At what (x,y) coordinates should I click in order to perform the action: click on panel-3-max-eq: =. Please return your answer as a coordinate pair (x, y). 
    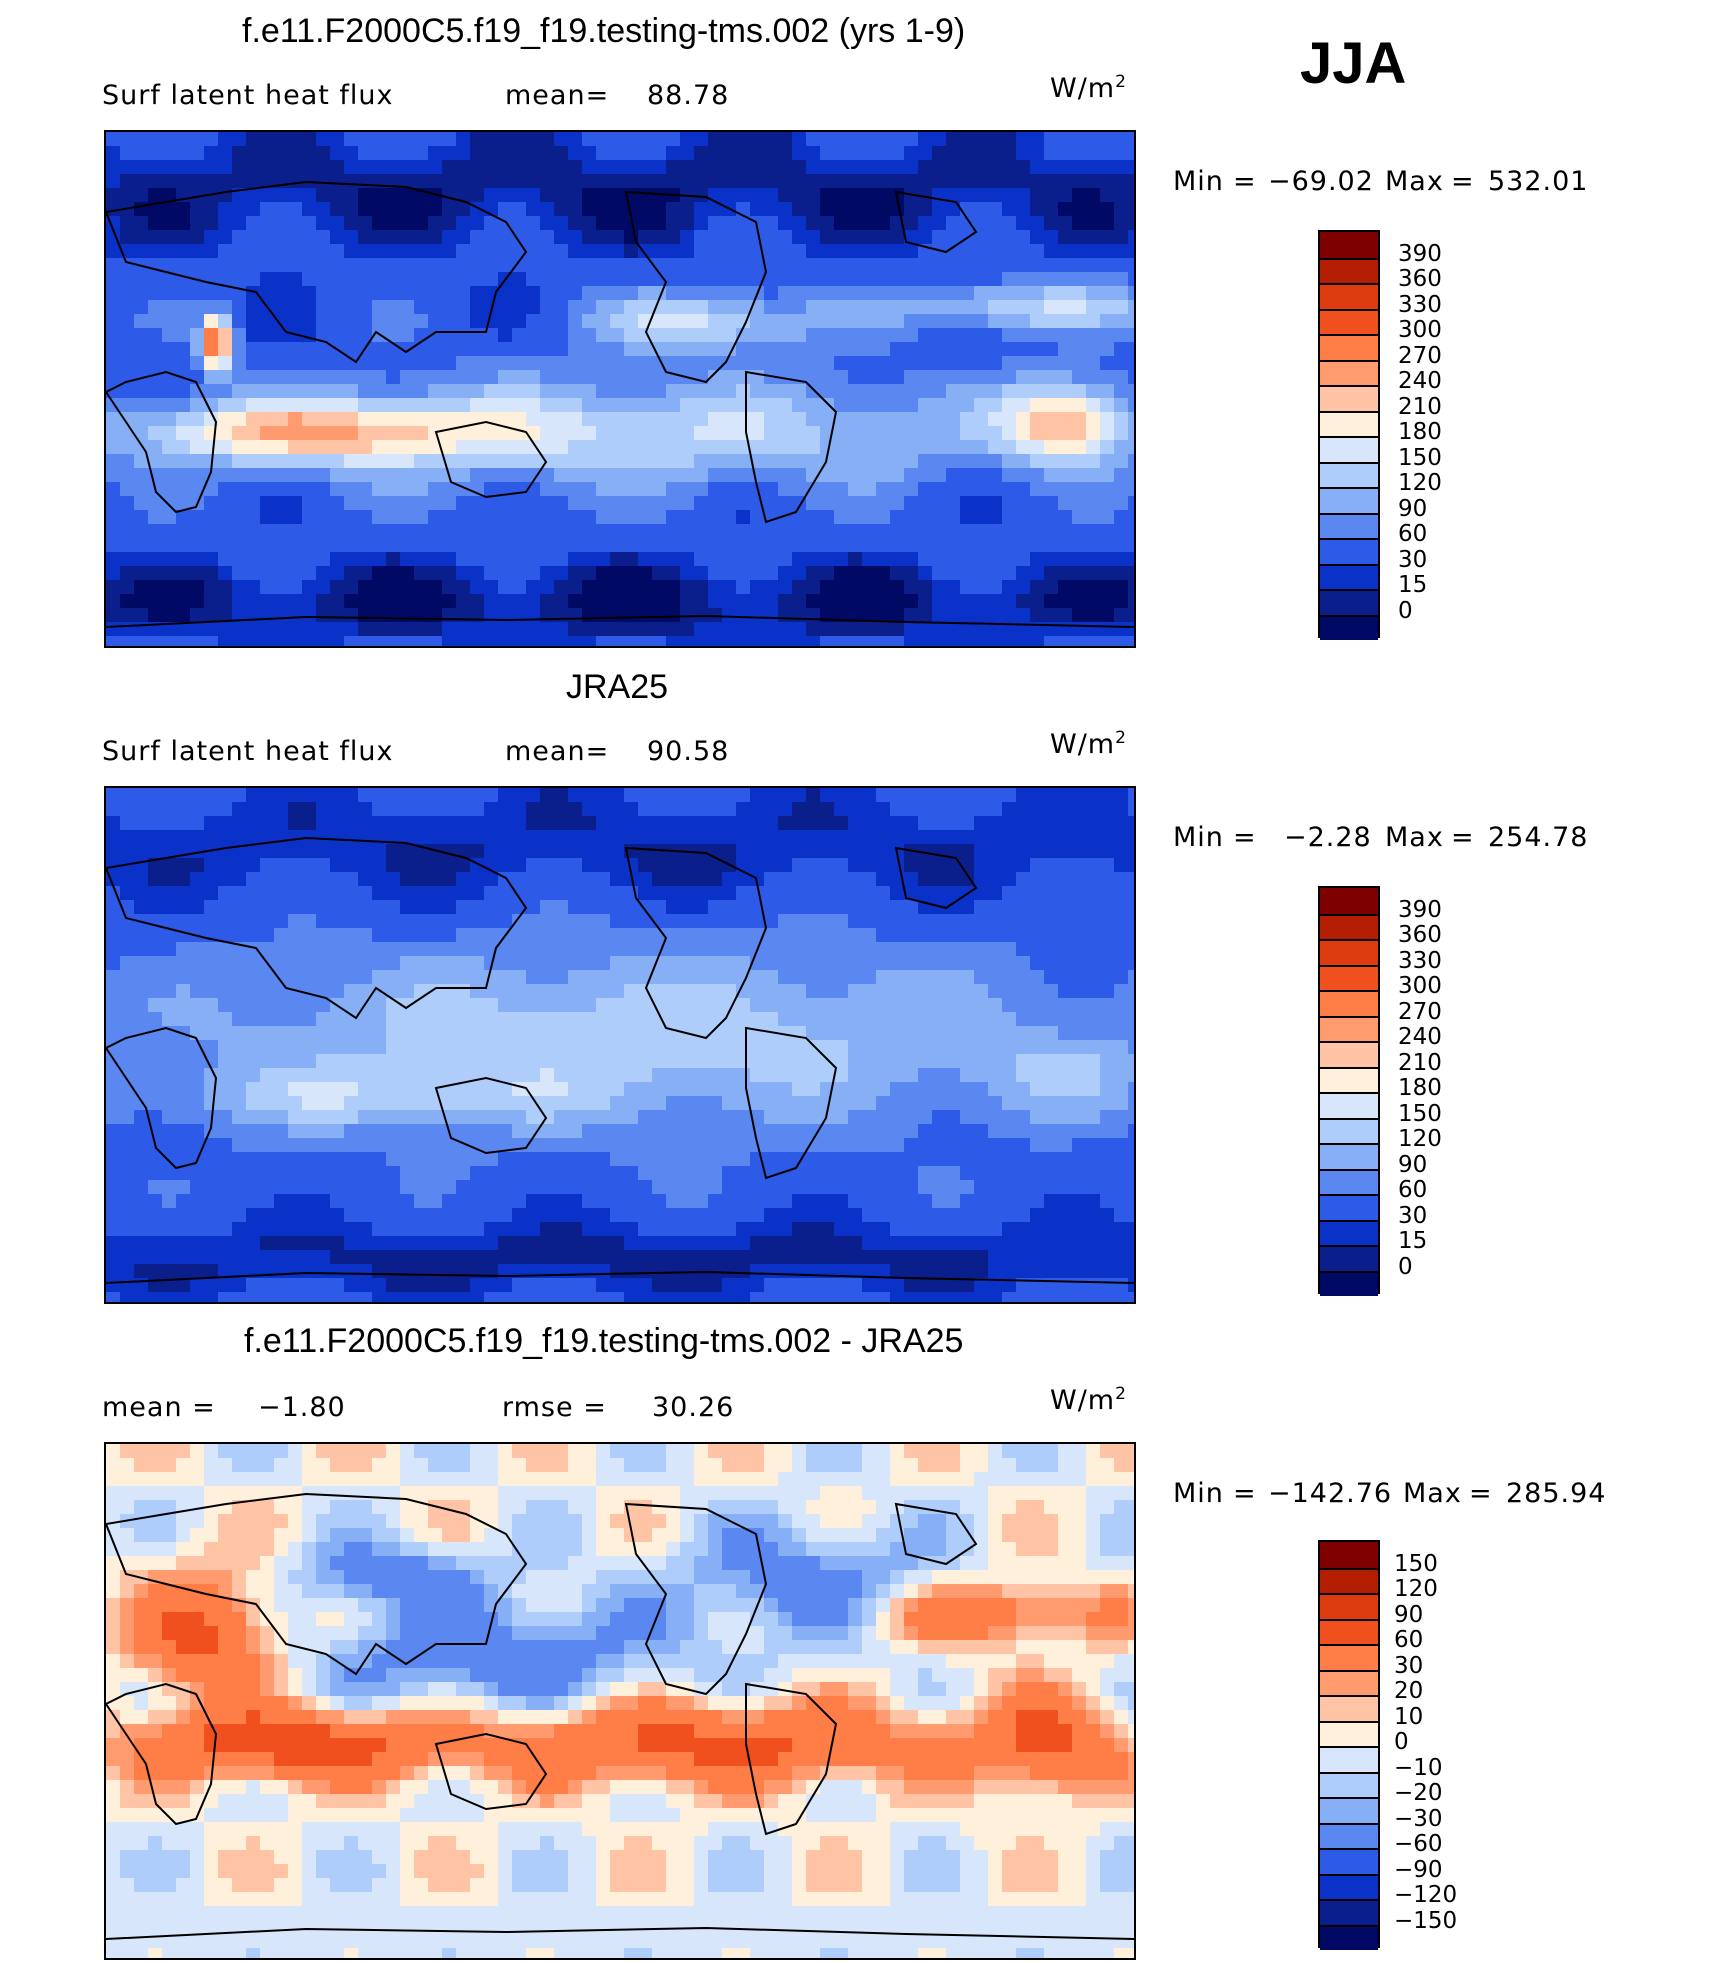
    Looking at the image, I should click on (1481, 1493).